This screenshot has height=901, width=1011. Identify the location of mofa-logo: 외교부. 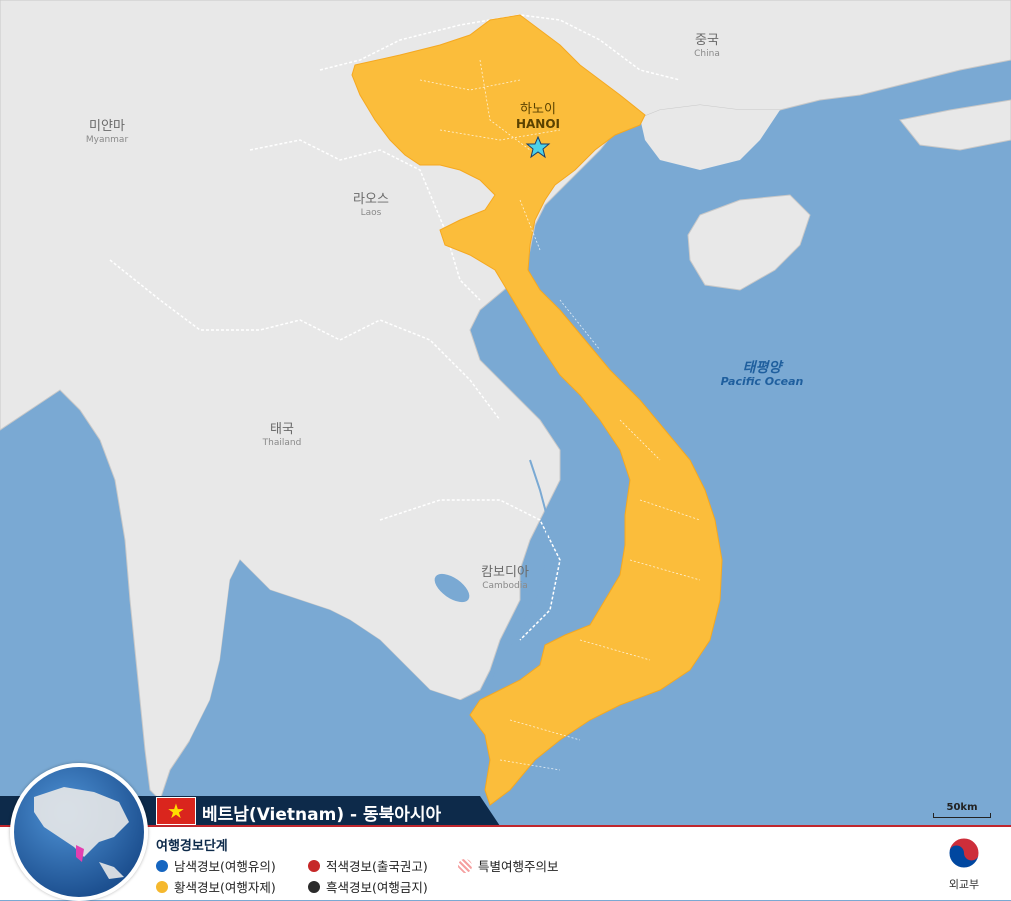
(964, 864).